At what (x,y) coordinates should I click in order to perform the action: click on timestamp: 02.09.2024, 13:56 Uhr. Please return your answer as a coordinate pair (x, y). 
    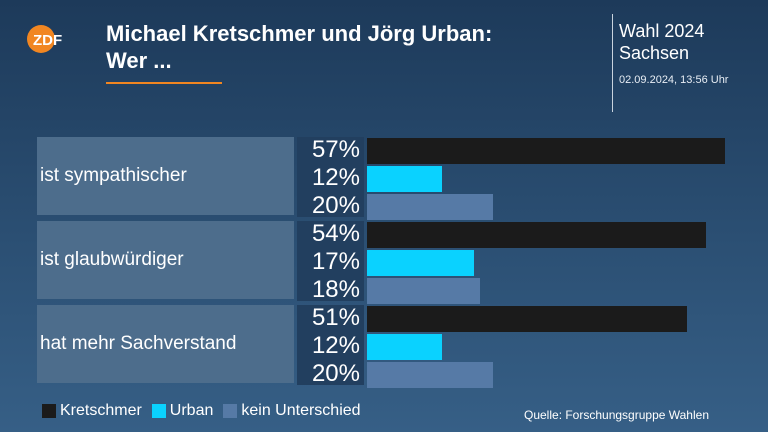
    Looking at the image, I should click on (674, 80).